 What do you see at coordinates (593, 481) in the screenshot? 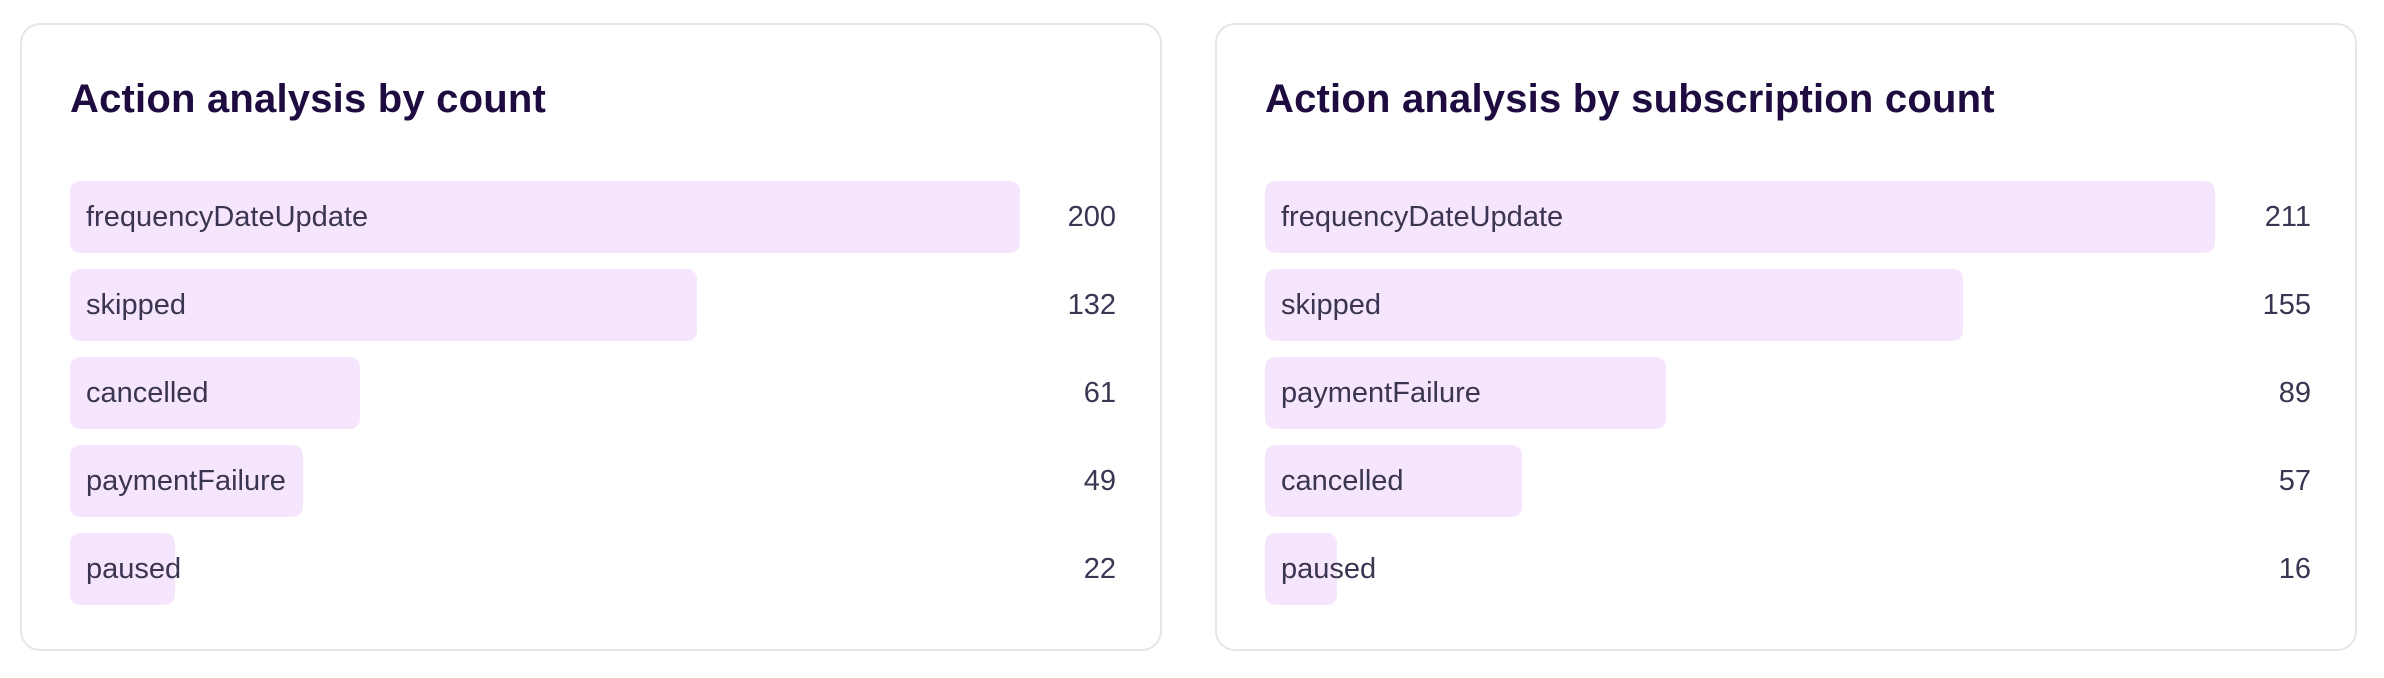
I see `bar-row: paymentFailure 49` at bounding box center [593, 481].